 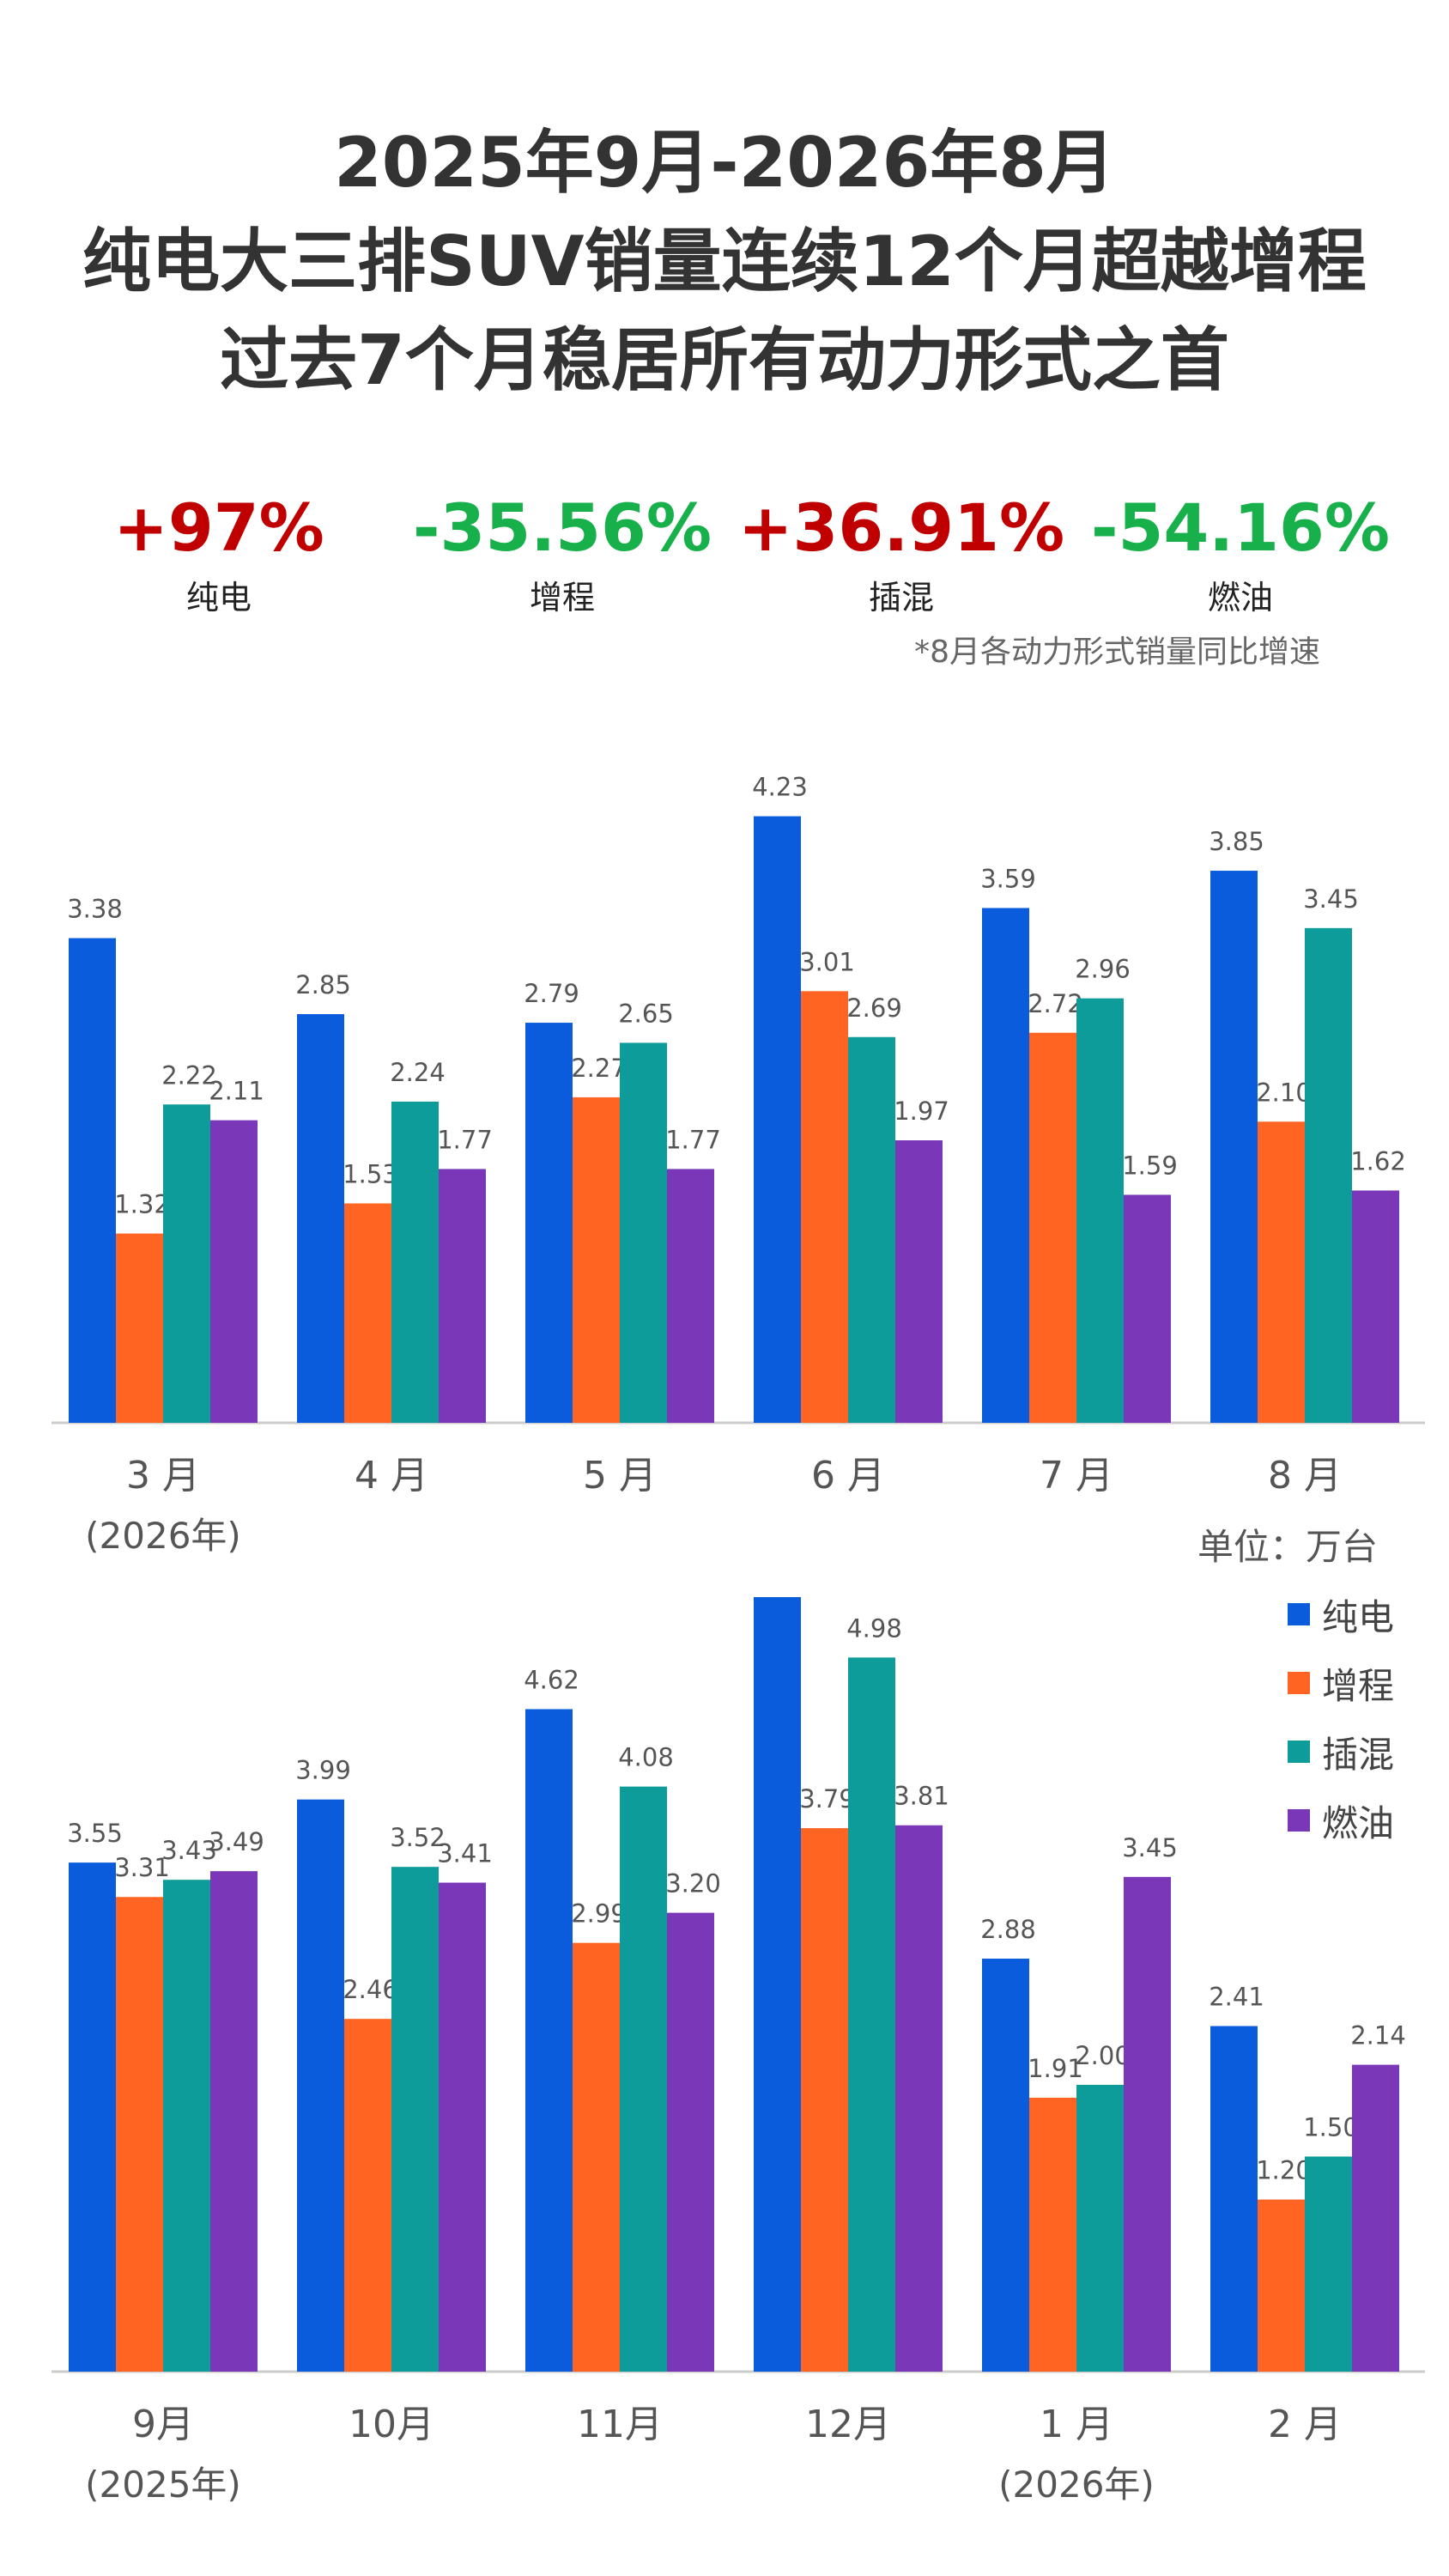 What do you see at coordinates (1358, 1616) in the screenshot?
I see `legend-label-bev: 纯电` at bounding box center [1358, 1616].